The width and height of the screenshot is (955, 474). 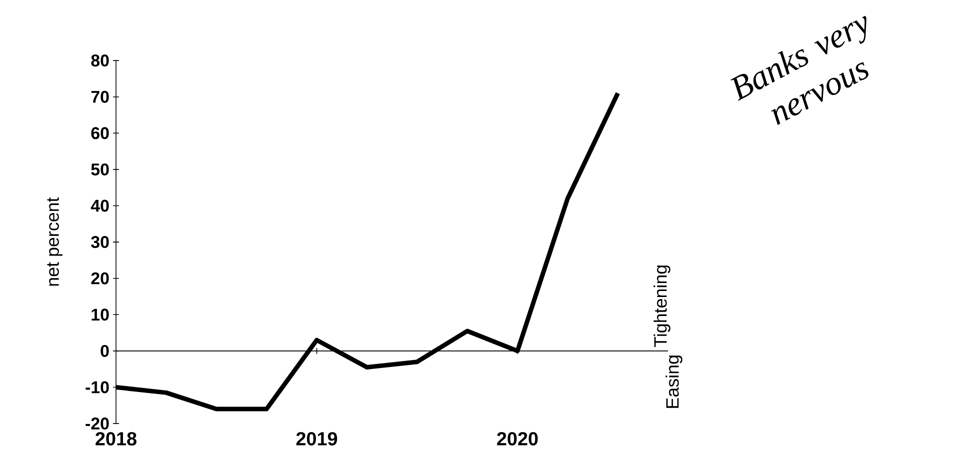 What do you see at coordinates (100, 133) in the screenshot?
I see `y-tick-label: 60` at bounding box center [100, 133].